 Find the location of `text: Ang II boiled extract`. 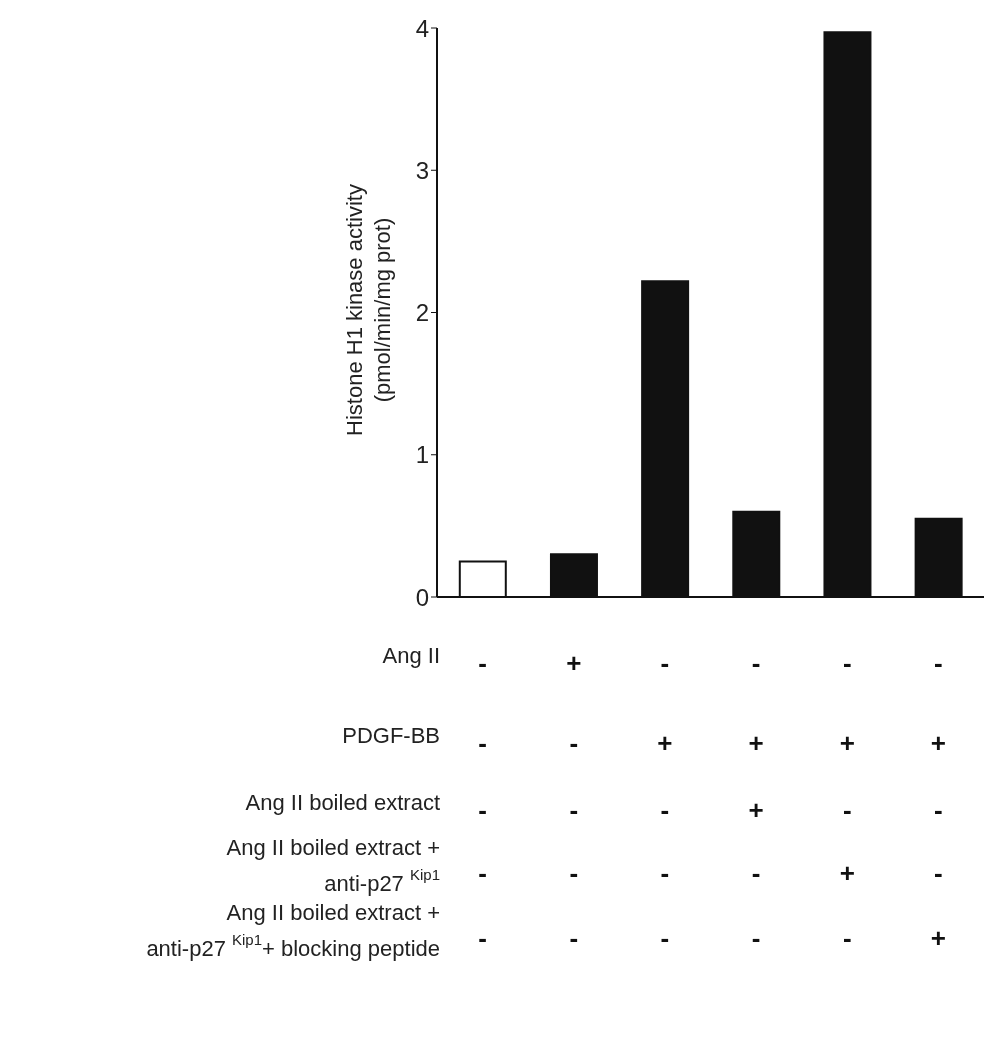

text: Ang II boiled extract is located at coordinates (342, 802).